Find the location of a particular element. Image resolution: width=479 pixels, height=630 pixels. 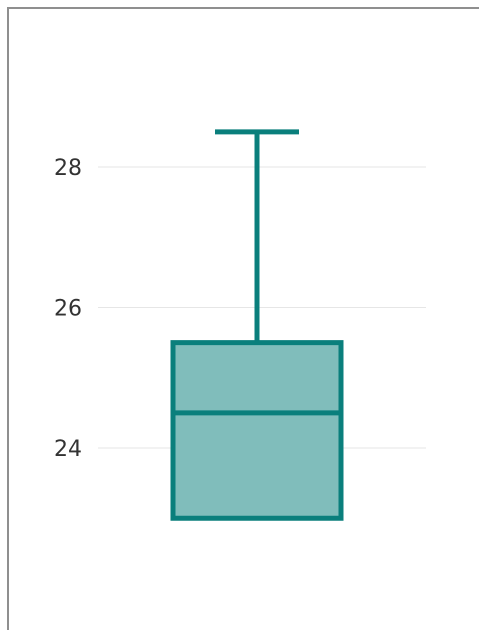

y-tick-label-28: 28 is located at coordinates (68, 168).